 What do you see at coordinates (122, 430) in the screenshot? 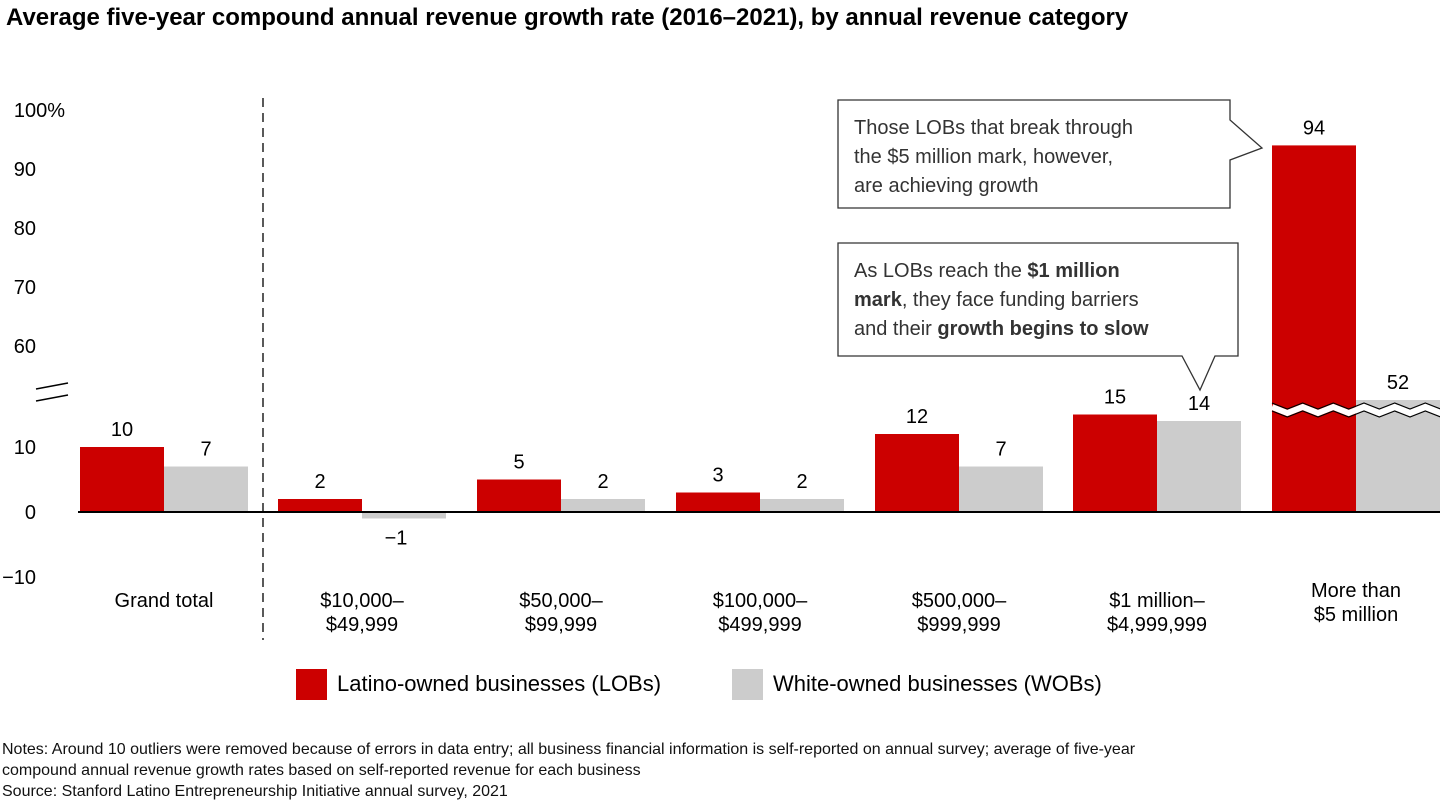
I see `value-label: 10` at bounding box center [122, 430].